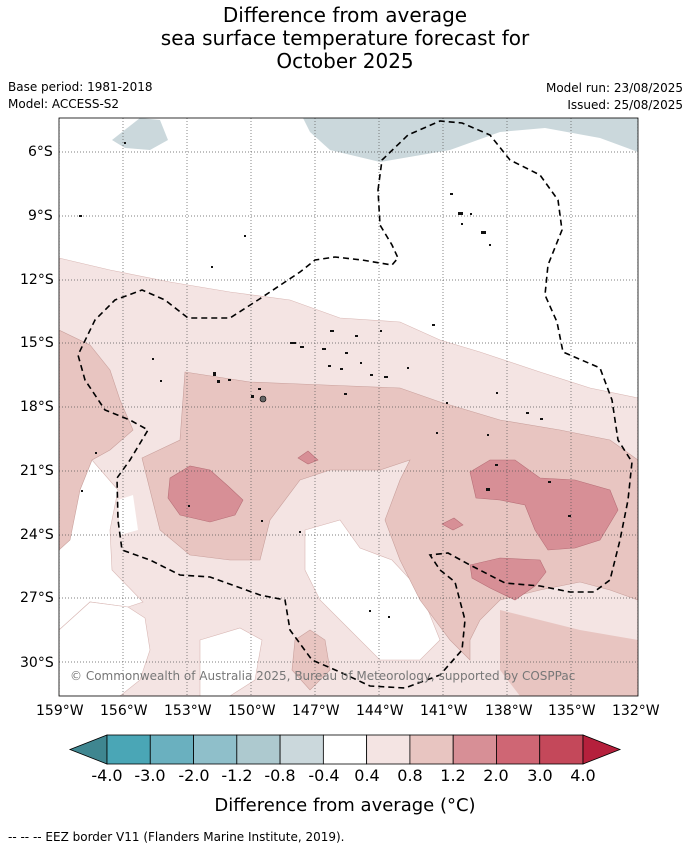  Describe the element at coordinates (60, 711) in the screenshot. I see `lon-tick: 159°W` at that location.